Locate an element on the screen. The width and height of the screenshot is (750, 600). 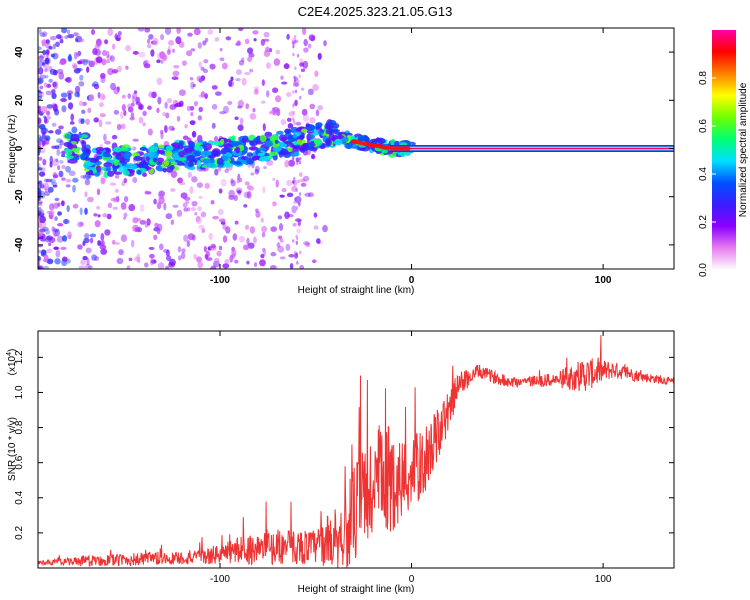
colorbar-tick-label: 0.4 is located at coordinates (703, 174).